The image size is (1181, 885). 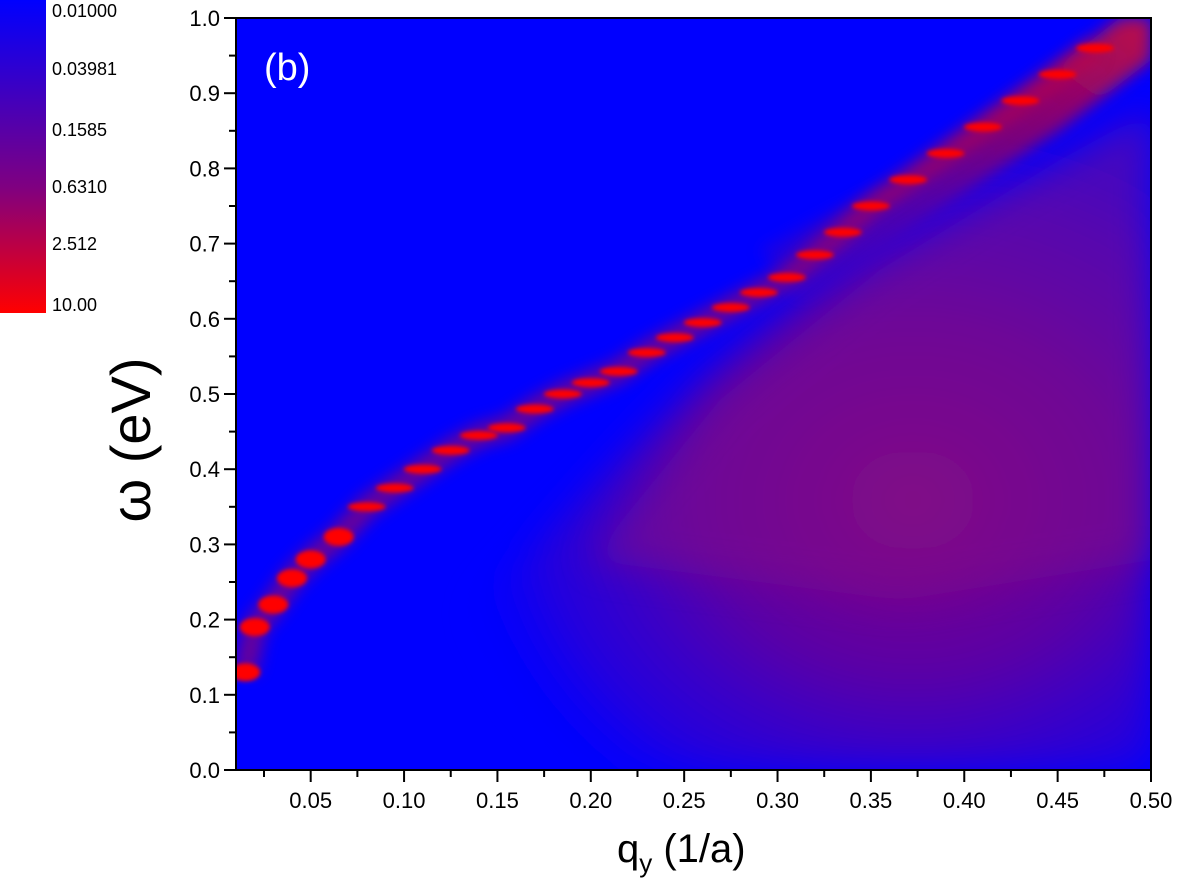 I want to click on x-tick-label: 0.45, so click(x=1057, y=800).